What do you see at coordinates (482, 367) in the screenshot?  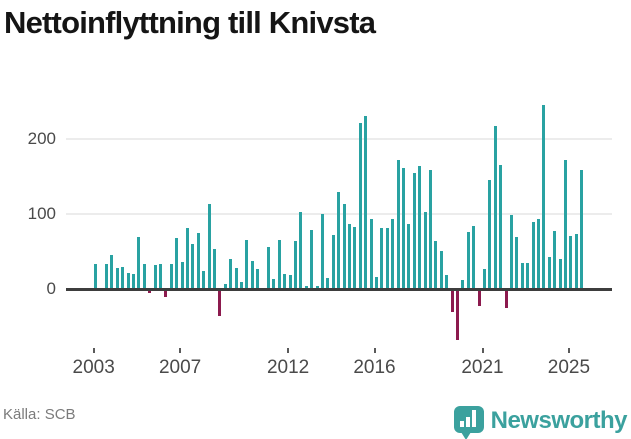 I see `x-axis-label: 2021` at bounding box center [482, 367].